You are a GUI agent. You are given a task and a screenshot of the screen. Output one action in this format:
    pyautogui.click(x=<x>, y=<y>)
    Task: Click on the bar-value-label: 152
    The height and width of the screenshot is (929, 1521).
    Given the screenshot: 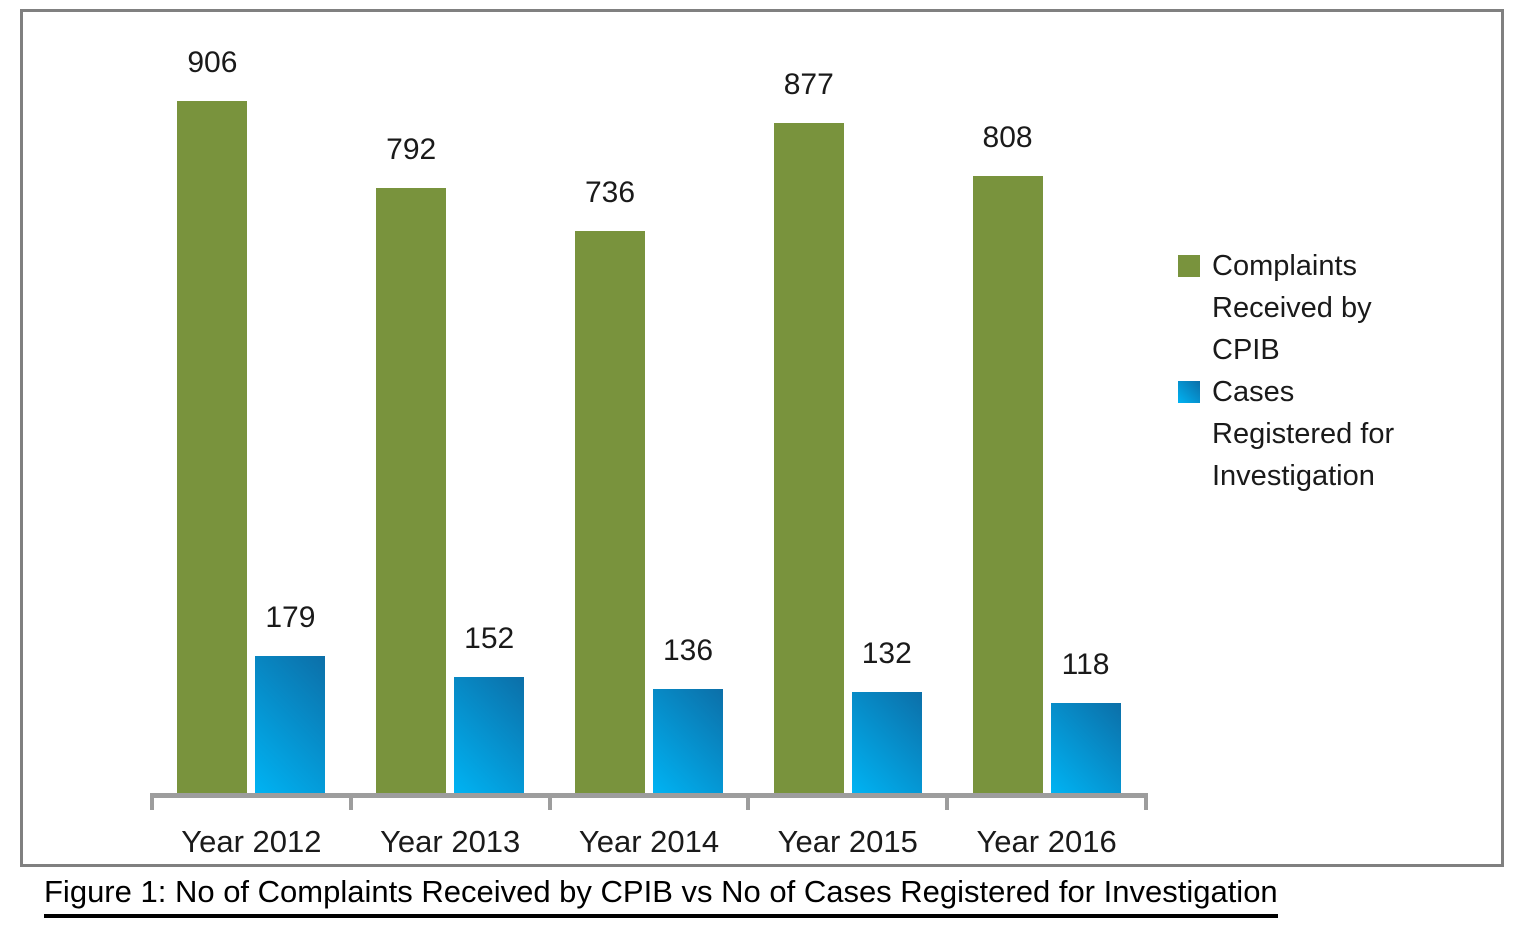 What is the action you would take?
    pyautogui.click(x=489, y=638)
    